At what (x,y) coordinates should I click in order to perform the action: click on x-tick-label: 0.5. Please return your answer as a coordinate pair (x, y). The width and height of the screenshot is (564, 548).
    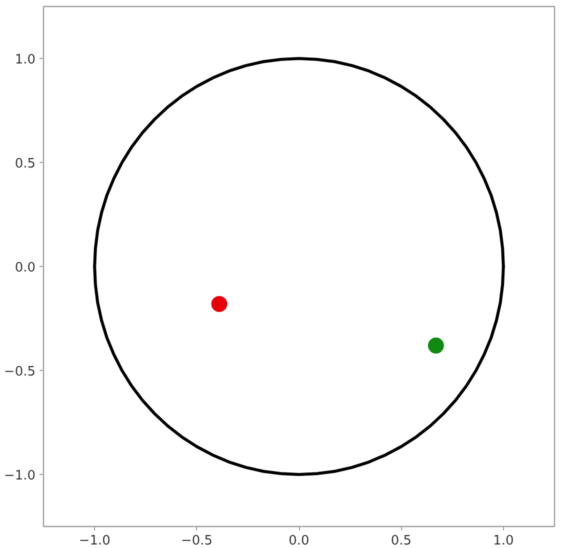
    Looking at the image, I should click on (401, 541).